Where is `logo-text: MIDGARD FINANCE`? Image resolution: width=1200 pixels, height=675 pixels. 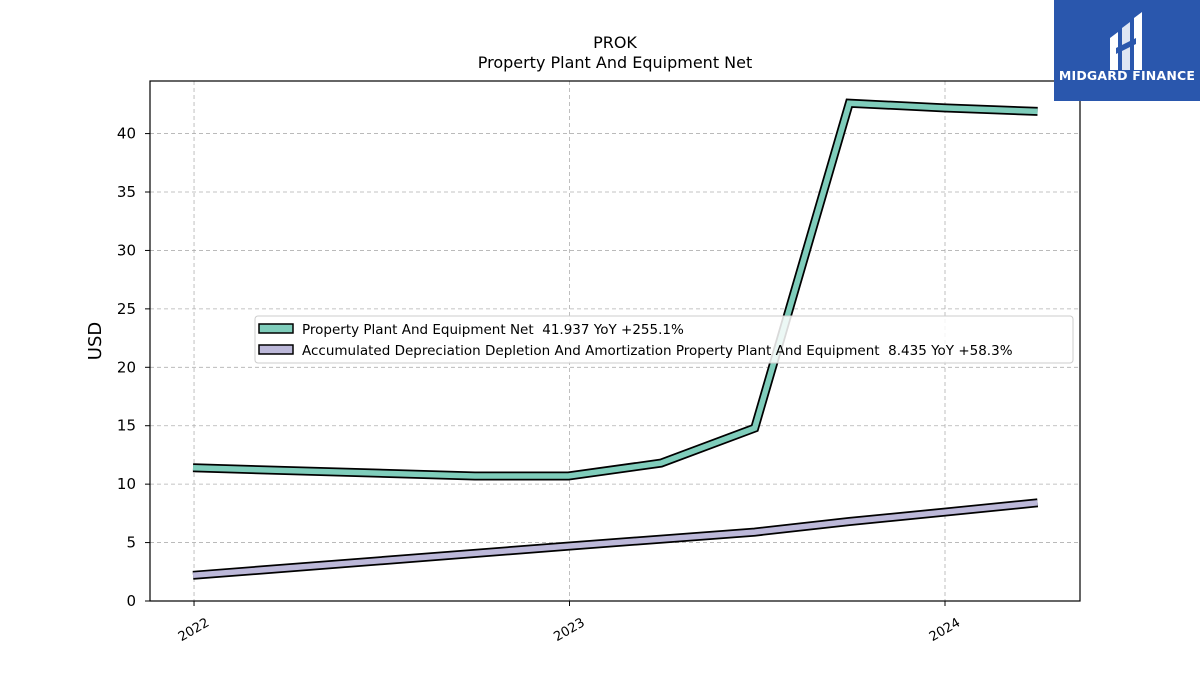
logo-text: MIDGARD FINANCE is located at coordinates (1127, 75).